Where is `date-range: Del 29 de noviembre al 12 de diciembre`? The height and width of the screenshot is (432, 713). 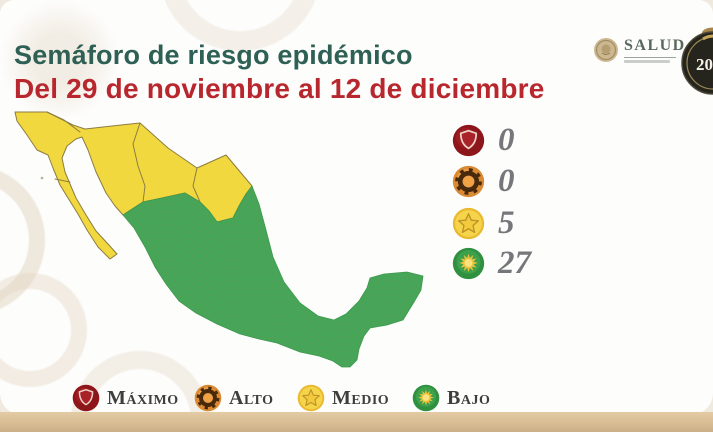 date-range: Del 29 de noviembre al 12 de diciembre is located at coordinates (279, 88).